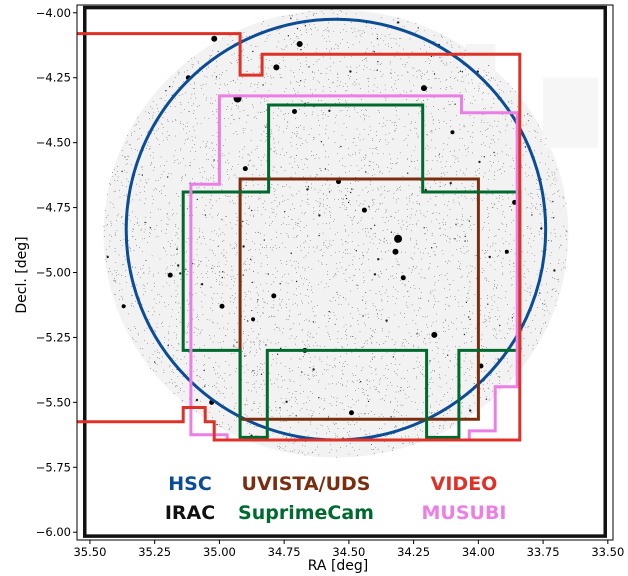  I want to click on y-tick-label: −5.75, so click(53, 467).